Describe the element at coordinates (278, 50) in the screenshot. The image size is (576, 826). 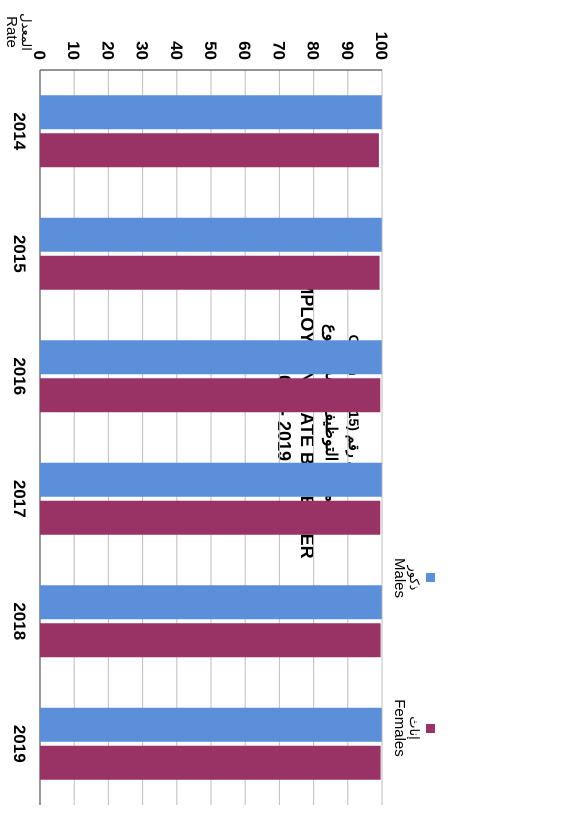
I see `y-tick-label: 70` at that location.